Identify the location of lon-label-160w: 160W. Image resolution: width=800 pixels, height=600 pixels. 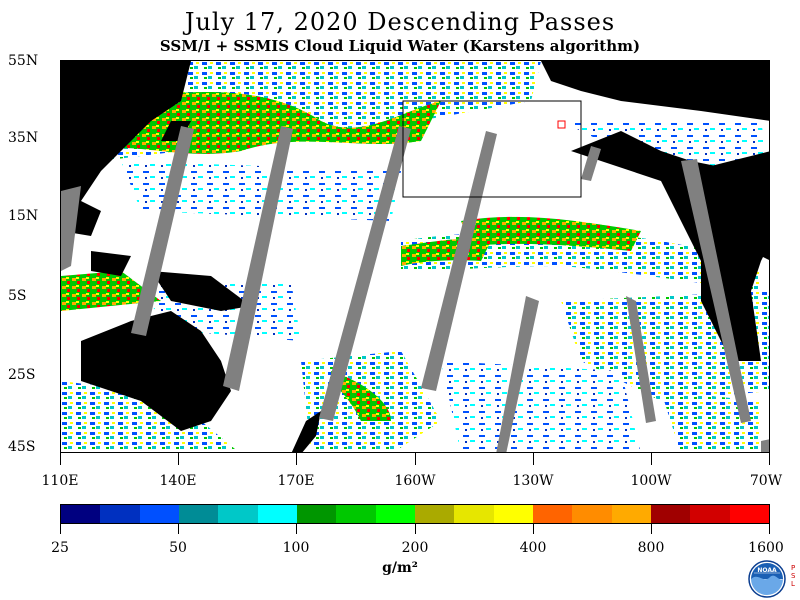
(415, 481).